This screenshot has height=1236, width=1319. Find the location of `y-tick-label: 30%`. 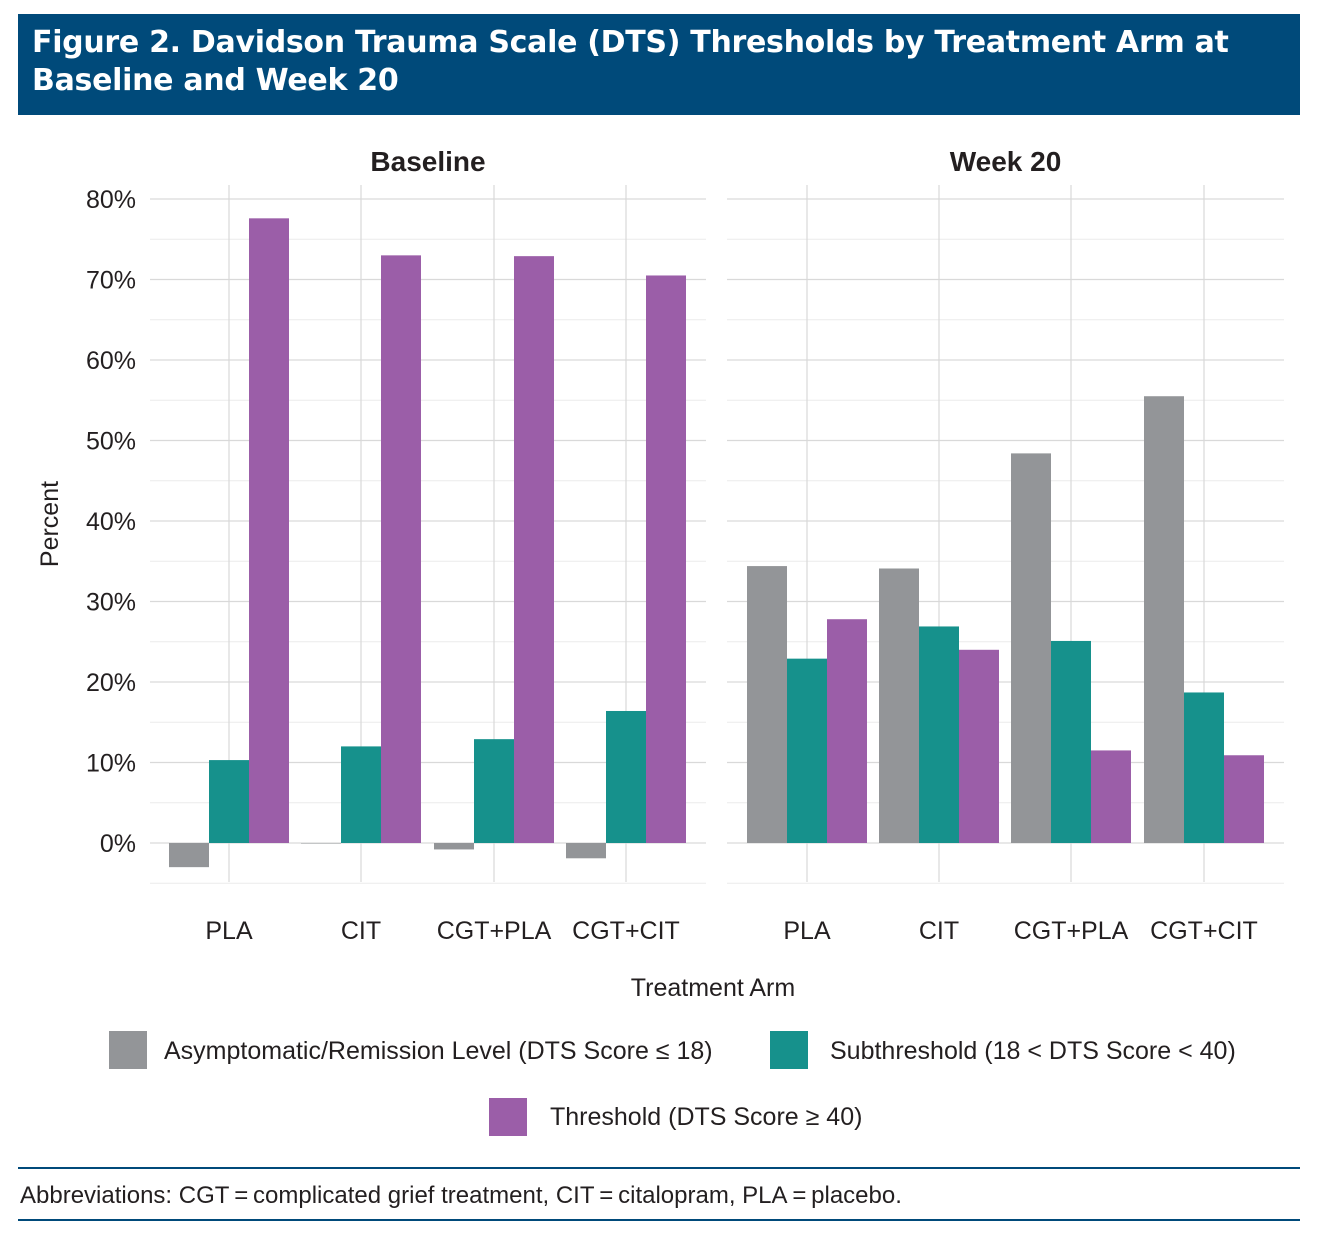

y-tick-label: 30% is located at coordinates (111, 603).